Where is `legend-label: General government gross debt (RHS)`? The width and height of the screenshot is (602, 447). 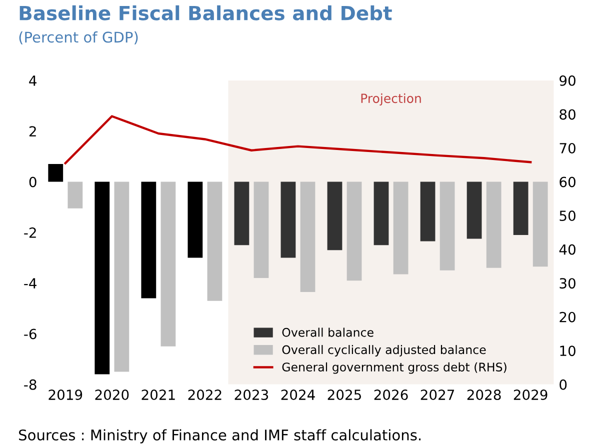
legend-label: General government gross debt (RHS) is located at coordinates (394, 368).